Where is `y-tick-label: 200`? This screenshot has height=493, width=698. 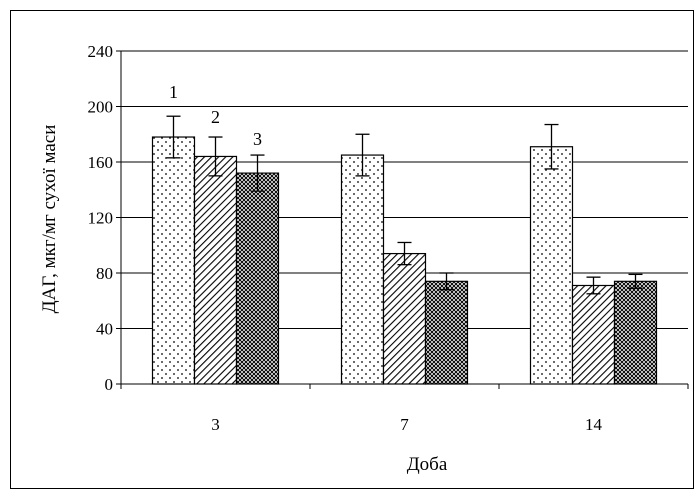 y-tick-label: 200 is located at coordinates (101, 107).